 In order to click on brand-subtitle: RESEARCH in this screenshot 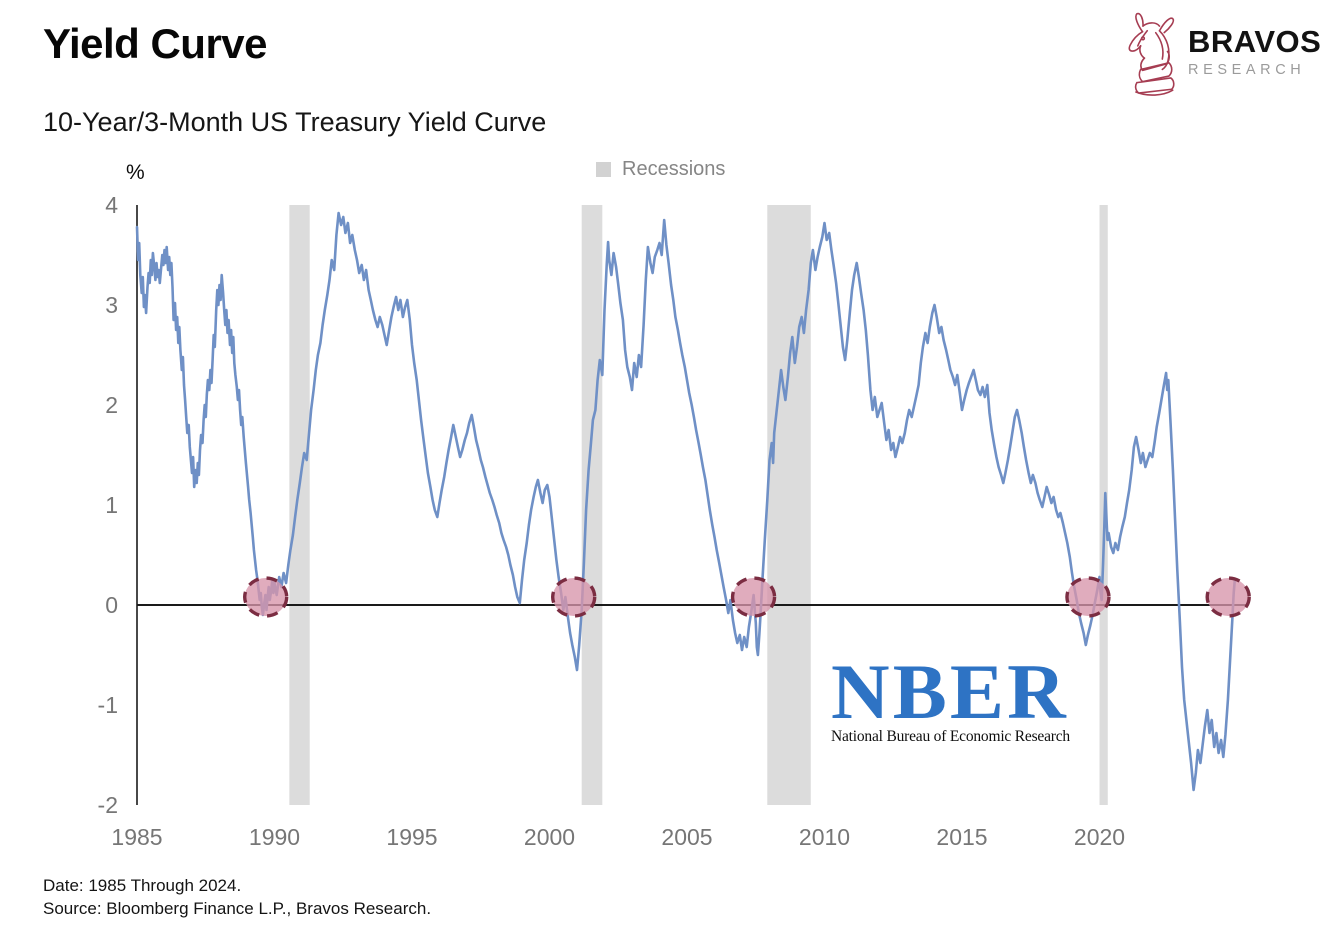, I will do `click(1247, 69)`.